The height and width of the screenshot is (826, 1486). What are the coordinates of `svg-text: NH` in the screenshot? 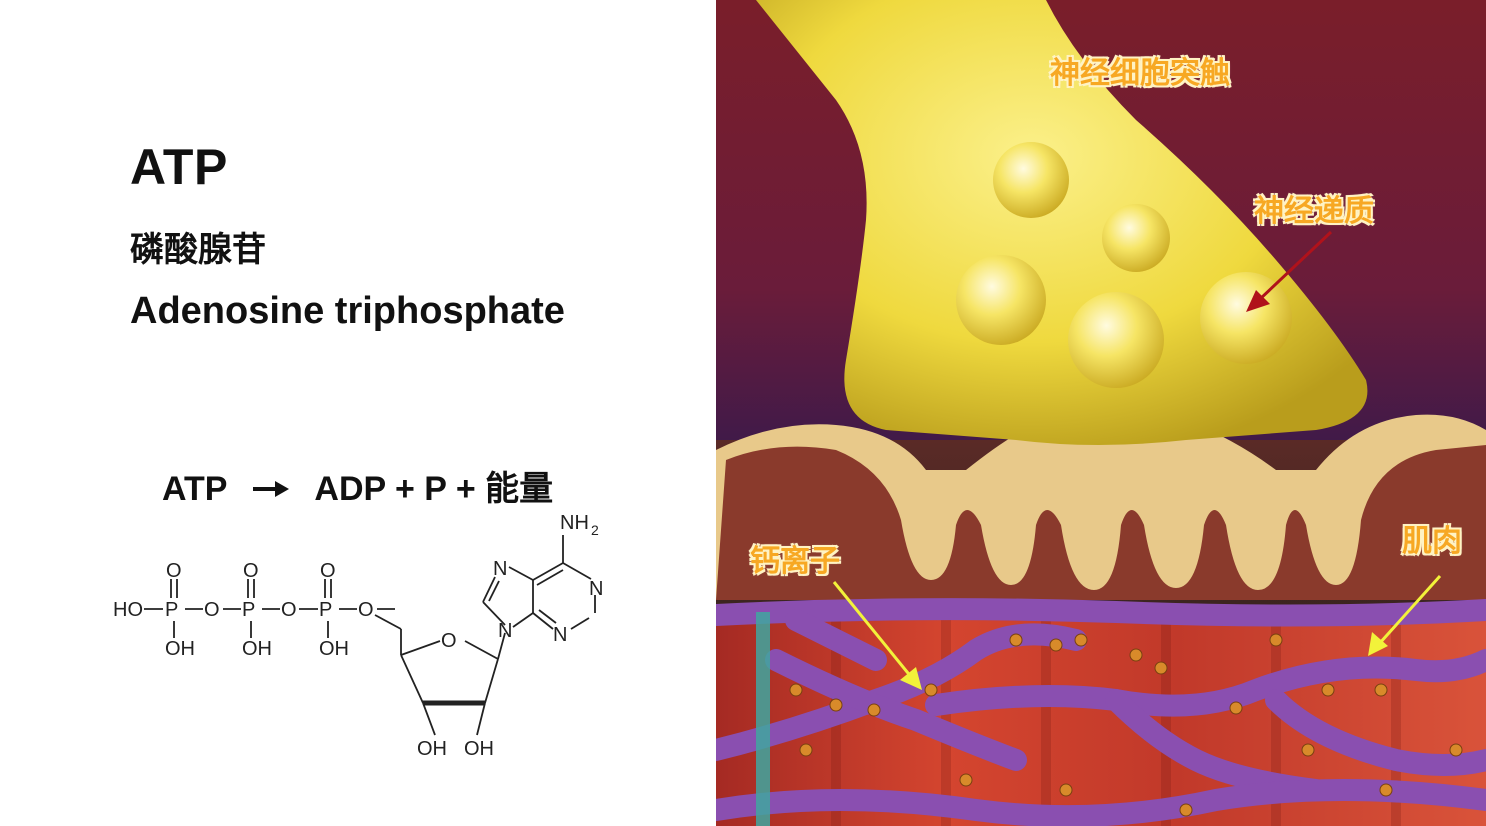 It's located at (574, 523).